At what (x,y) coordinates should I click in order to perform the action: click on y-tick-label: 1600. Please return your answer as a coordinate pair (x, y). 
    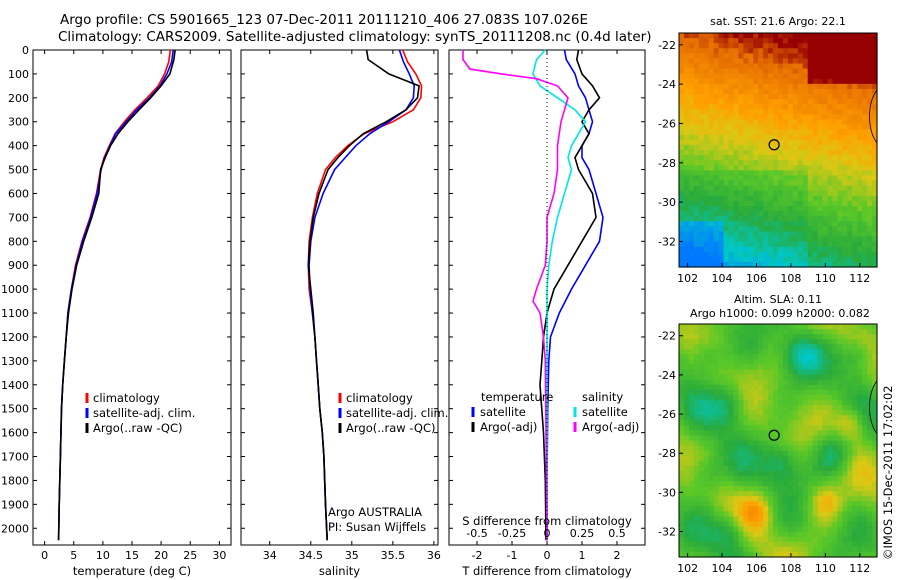
    Looking at the image, I should click on (15, 433).